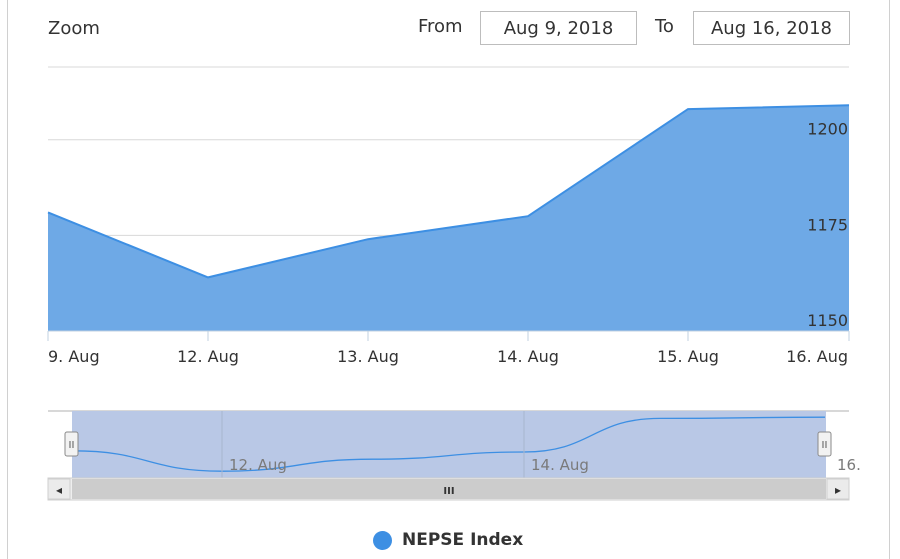 The image size is (900, 559). Describe the element at coordinates (258, 465) in the screenshot. I see `navigator-x-label: 12. Aug` at that location.